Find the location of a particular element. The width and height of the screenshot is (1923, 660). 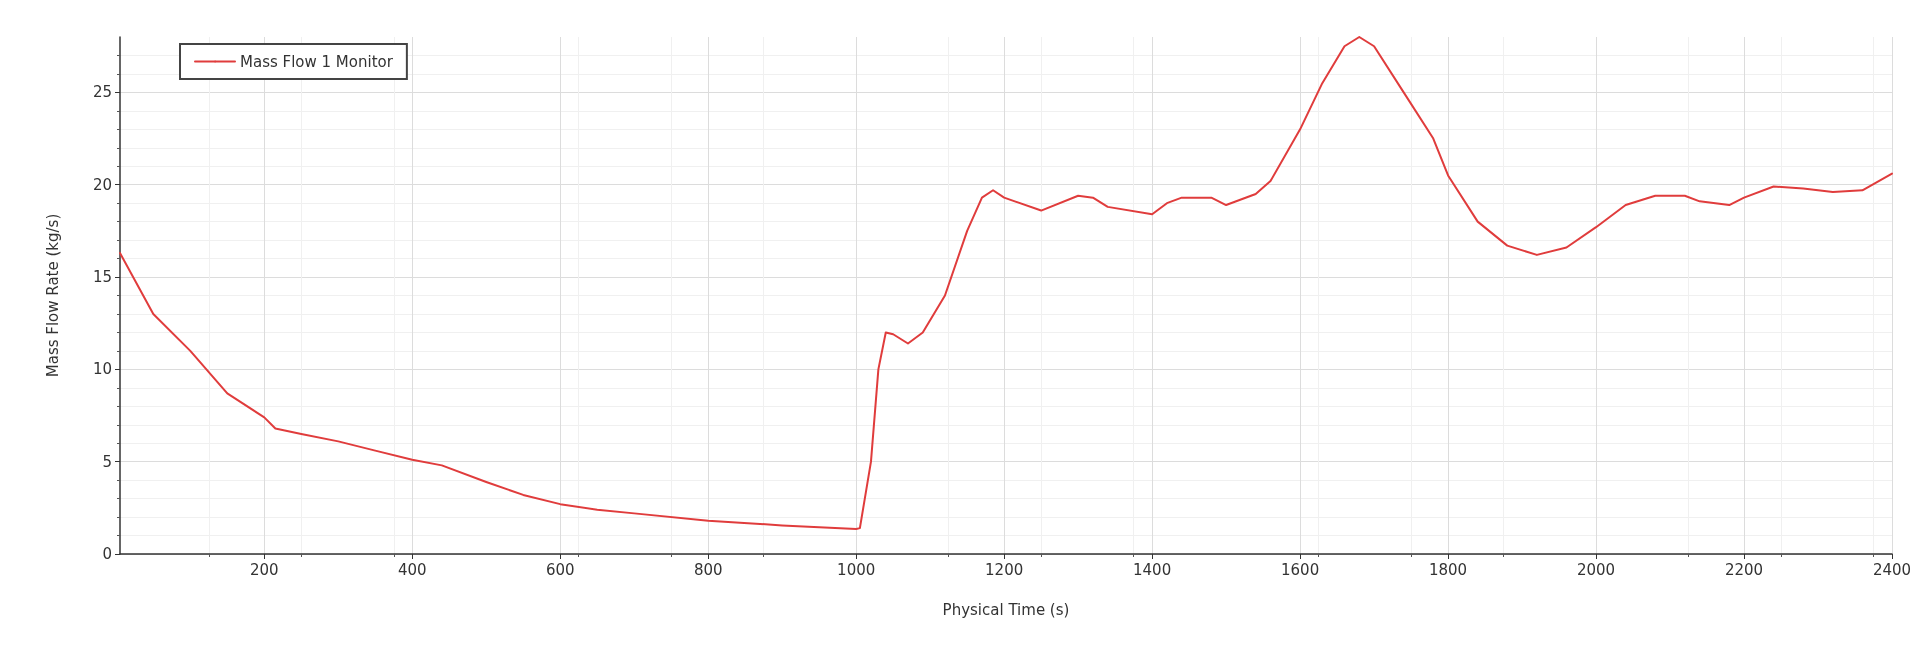

x-tick-label: 2000 is located at coordinates (1596, 569).